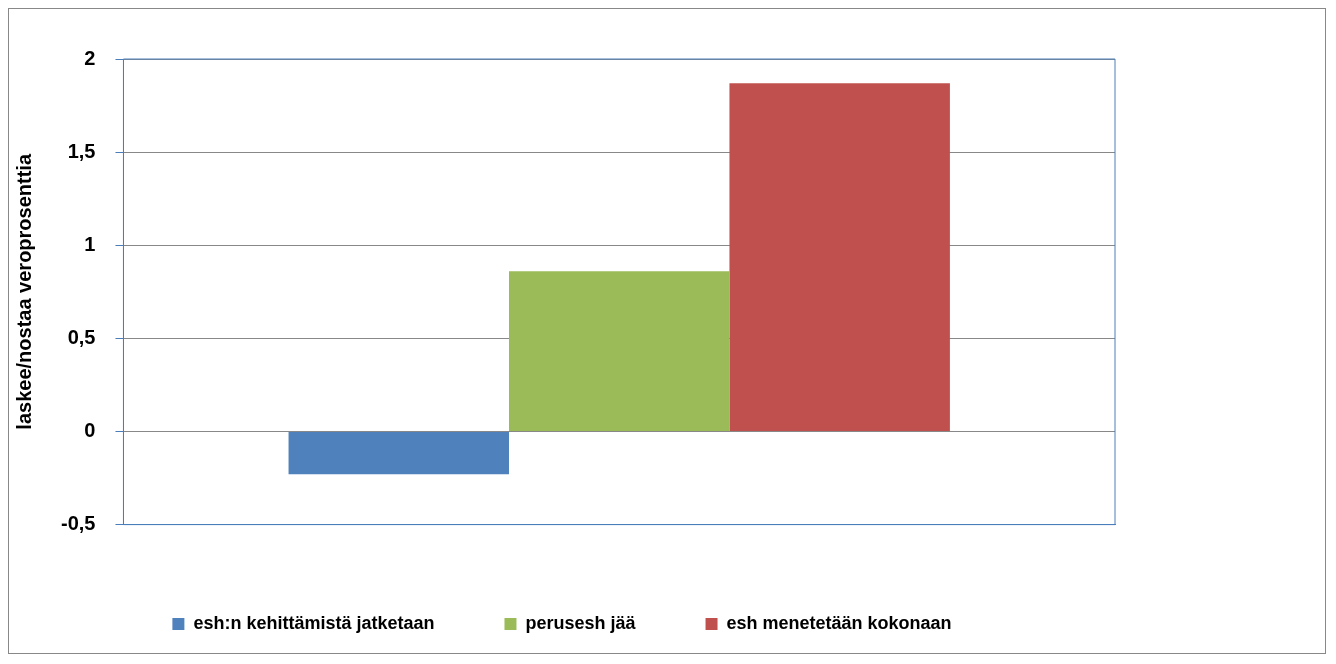  What do you see at coordinates (78, 523) in the screenshot?
I see `y-tick-label: -0,5` at bounding box center [78, 523].